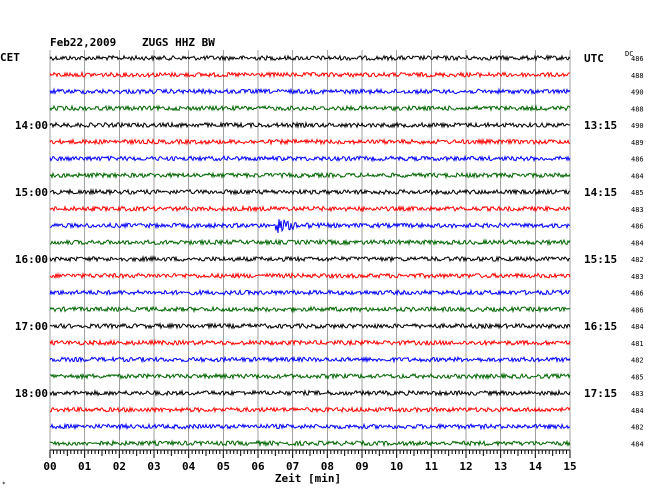 The height and width of the screenshot is (494, 650). I want to click on x-tick-label: 07, so click(292, 466).